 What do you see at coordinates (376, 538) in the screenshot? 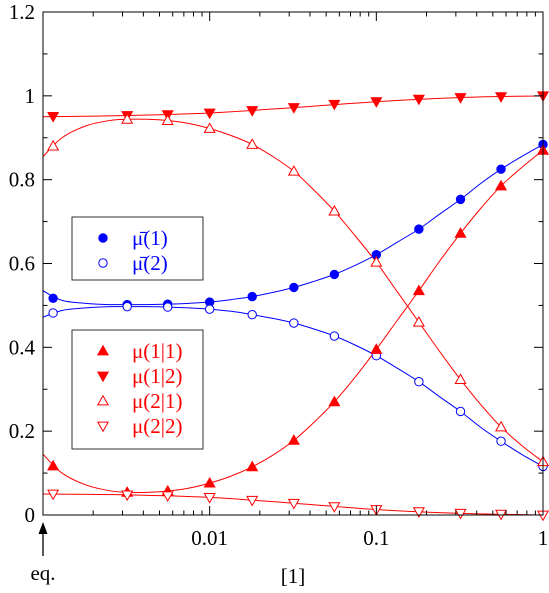
I see `x-tick-label: 0.1` at bounding box center [376, 538].